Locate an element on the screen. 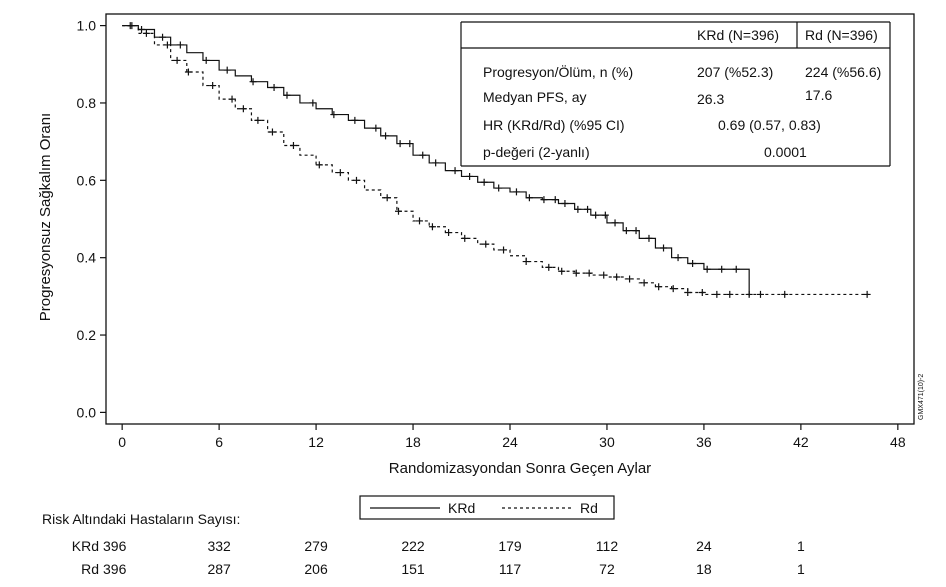 The image size is (946, 587). y-tick-label: 0.0 is located at coordinates (87, 412).